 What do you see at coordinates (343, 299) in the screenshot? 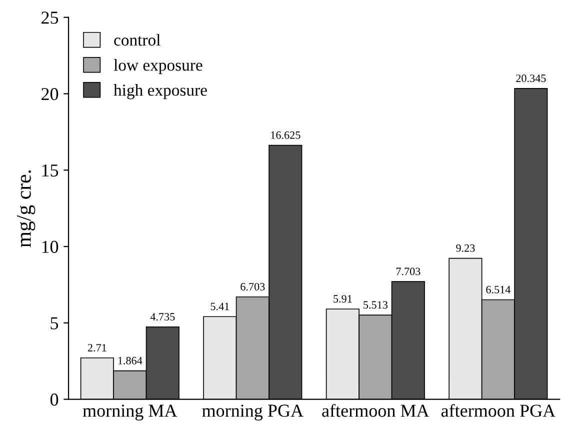
I see `data-label: 5.91` at bounding box center [343, 299].